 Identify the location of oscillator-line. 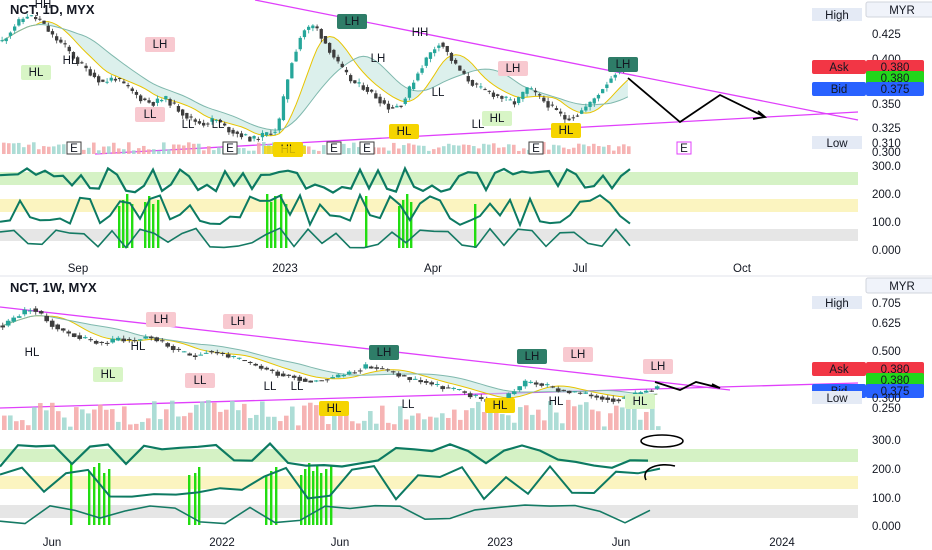
(330, 482).